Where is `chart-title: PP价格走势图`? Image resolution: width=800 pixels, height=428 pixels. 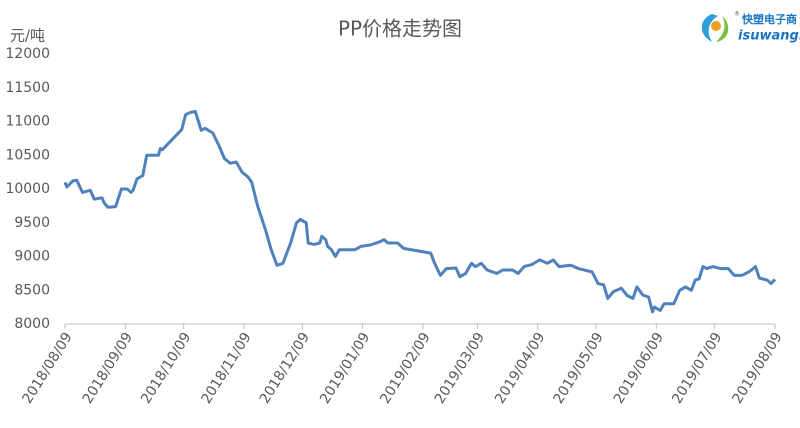 chart-title: PP价格走势图 is located at coordinates (400, 29).